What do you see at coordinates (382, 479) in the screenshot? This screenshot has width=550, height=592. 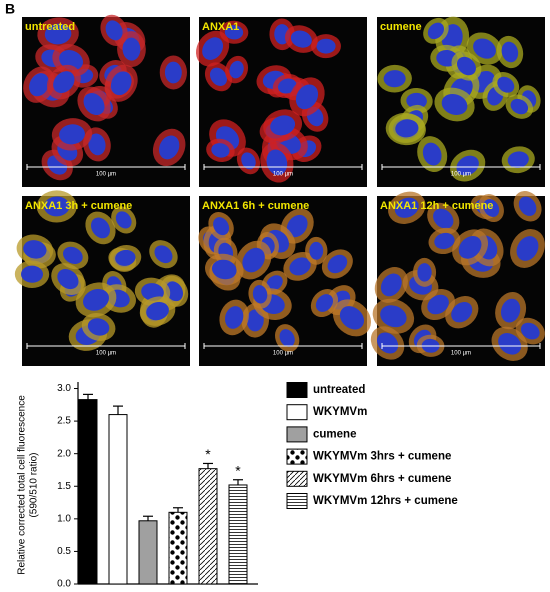 I see `legend-label: WKYMVm 6hrs + cumene` at bounding box center [382, 479].